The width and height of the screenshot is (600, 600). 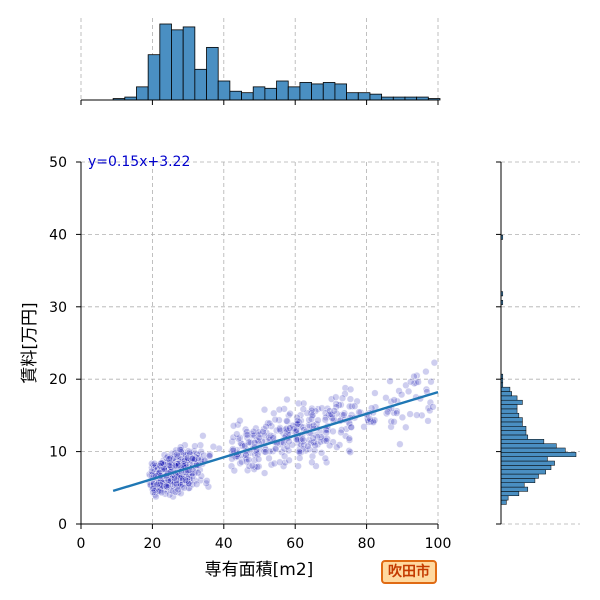 What do you see at coordinates (259, 570) in the screenshot?
I see `x-axis-label: 専有面積[m2]` at bounding box center [259, 570].